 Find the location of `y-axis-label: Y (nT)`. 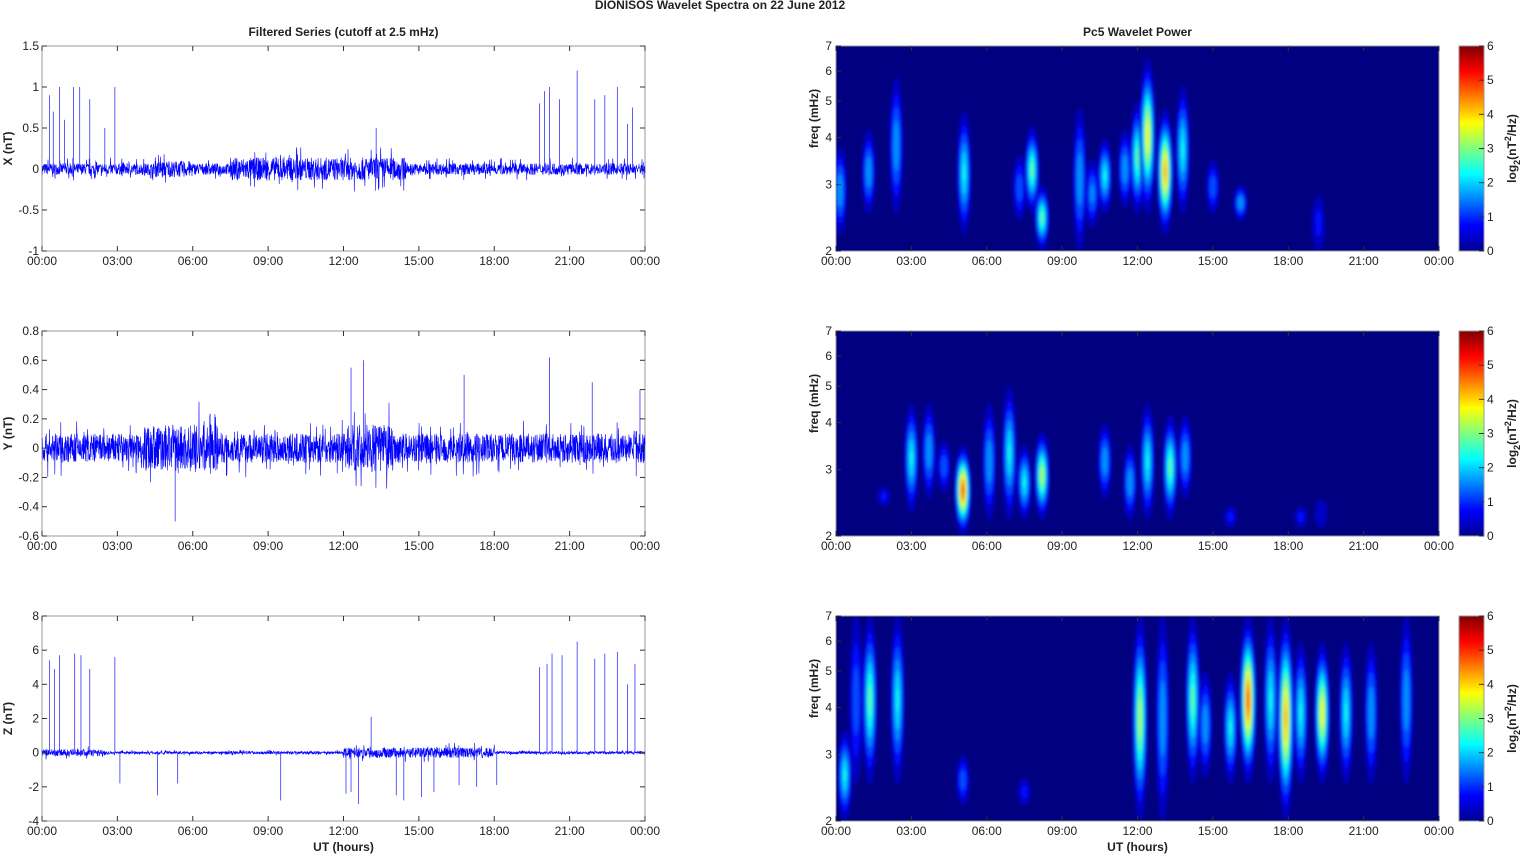

y-axis-label: Y (nT) is located at coordinates (8, 434).